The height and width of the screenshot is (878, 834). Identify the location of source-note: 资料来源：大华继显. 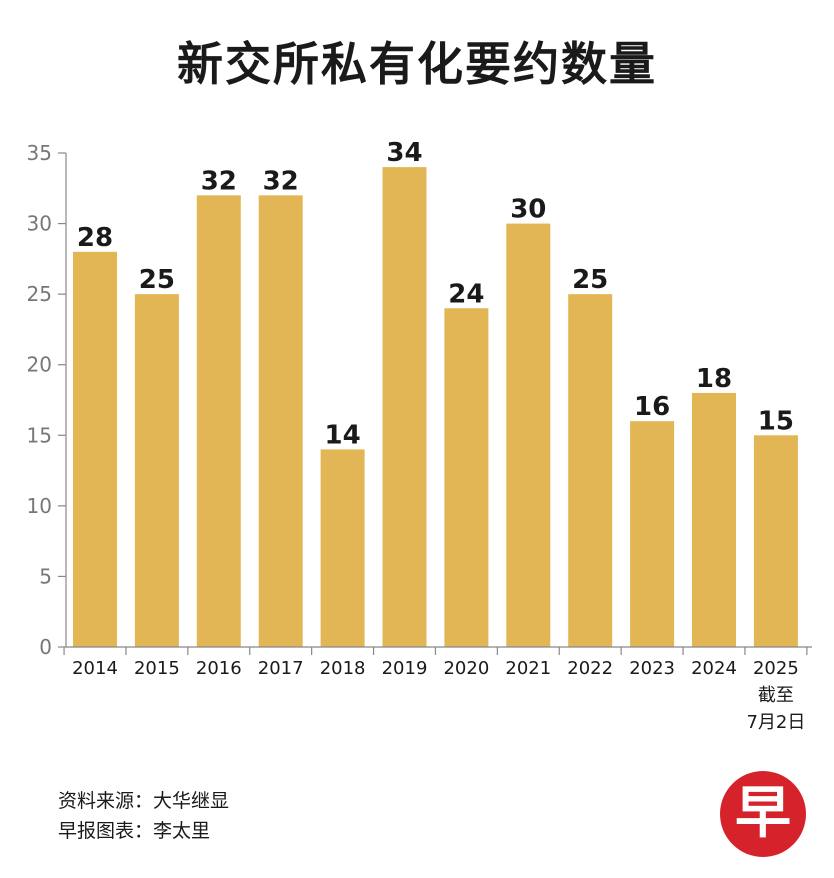
(144, 801).